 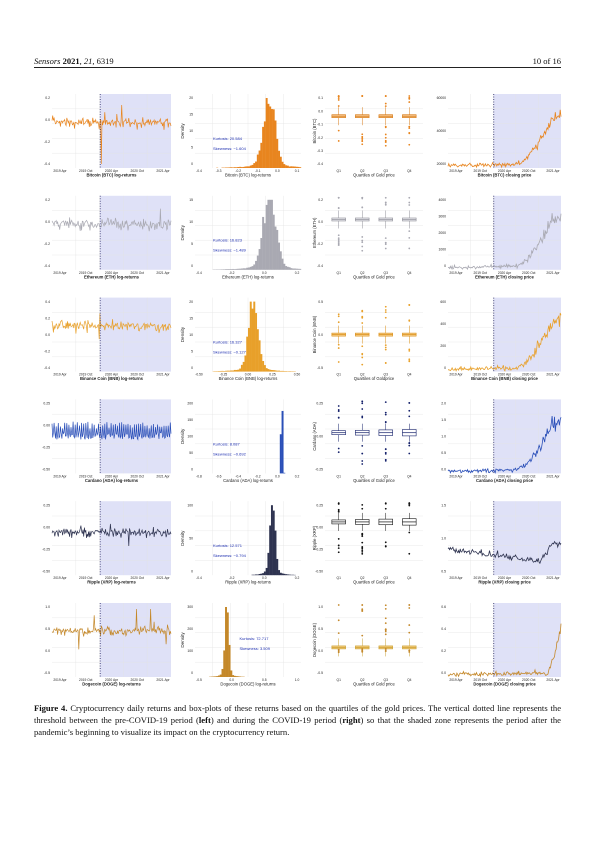 What do you see at coordinates (46, 470) in the screenshot?
I see `y-tick-label: -0.50` at bounding box center [46, 470].